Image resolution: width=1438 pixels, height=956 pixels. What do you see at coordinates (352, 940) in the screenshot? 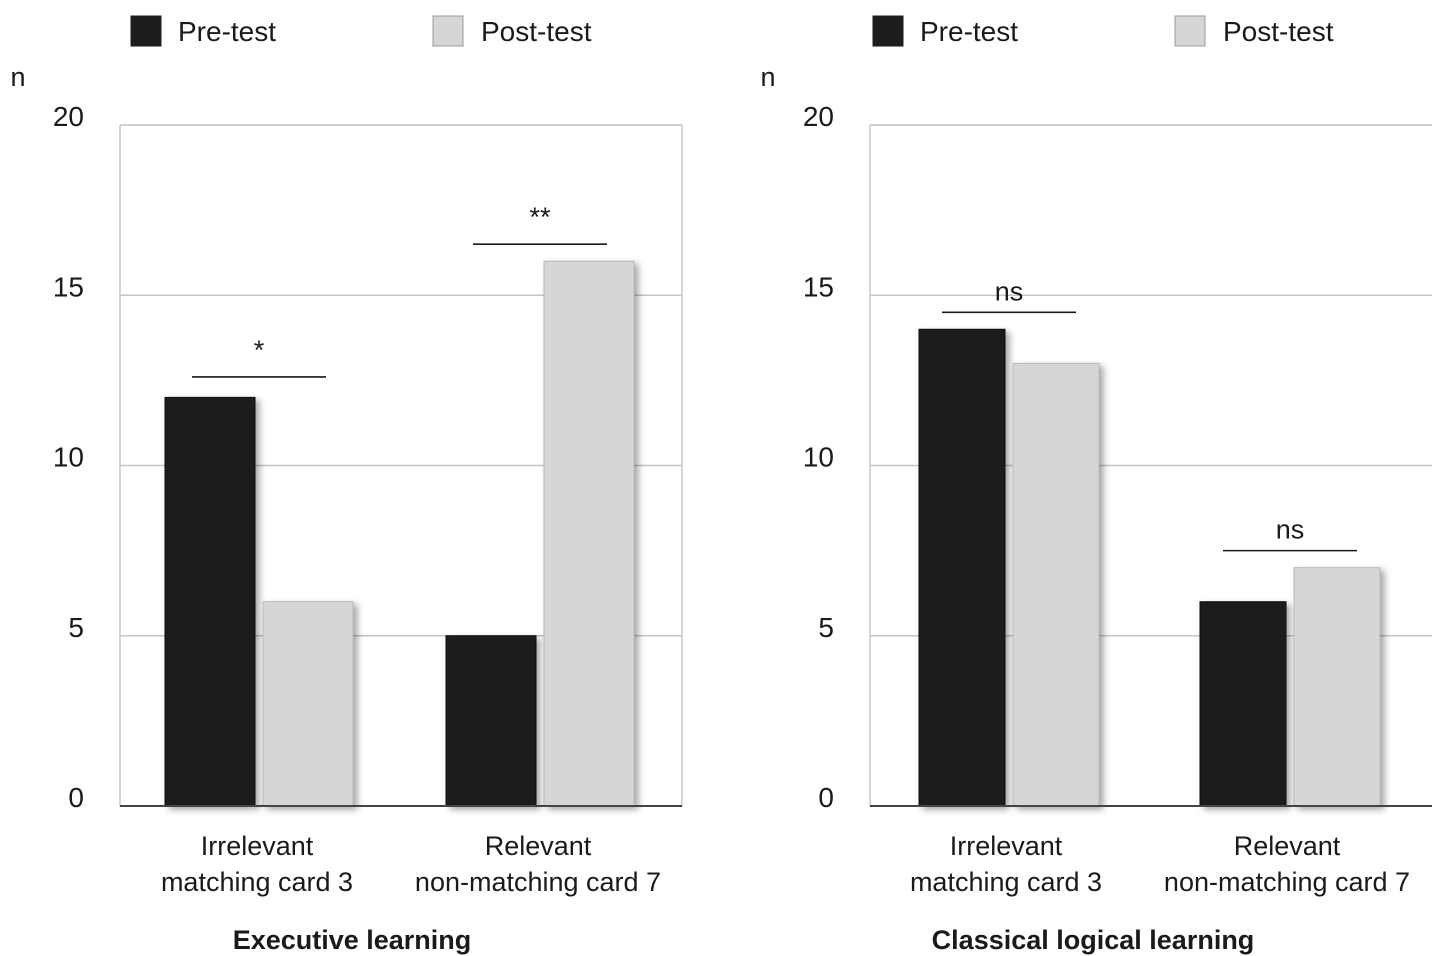
I see `panel-title: Executive learning` at bounding box center [352, 940].